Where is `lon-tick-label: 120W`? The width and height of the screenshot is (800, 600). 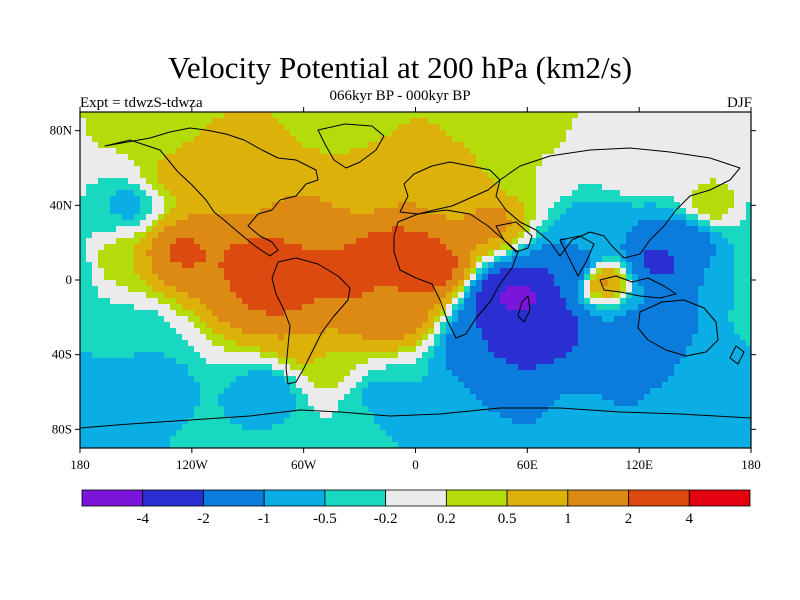
lon-tick-label: 120W is located at coordinates (192, 464).